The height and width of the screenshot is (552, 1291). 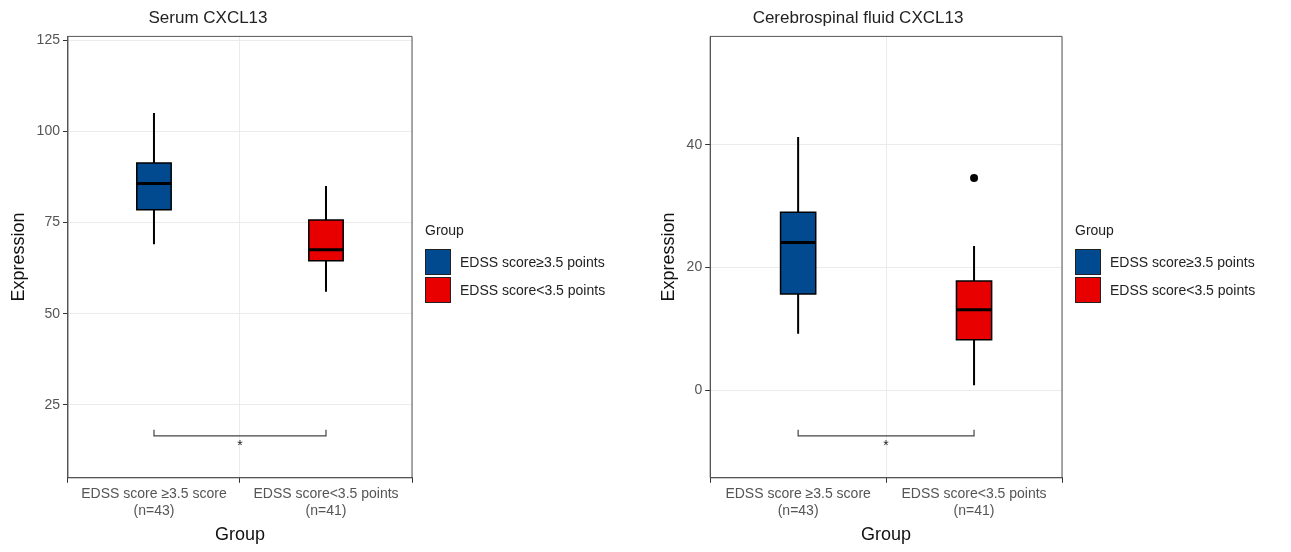 I want to click on y-tick-label: 125, so click(x=48, y=38).